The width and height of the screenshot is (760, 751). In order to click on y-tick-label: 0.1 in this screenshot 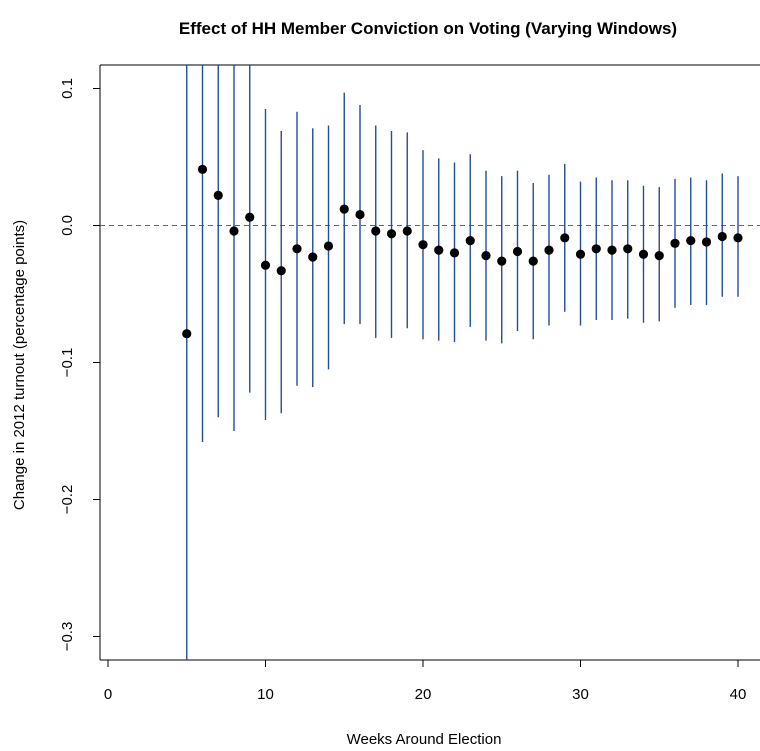, I will do `click(67, 88)`.